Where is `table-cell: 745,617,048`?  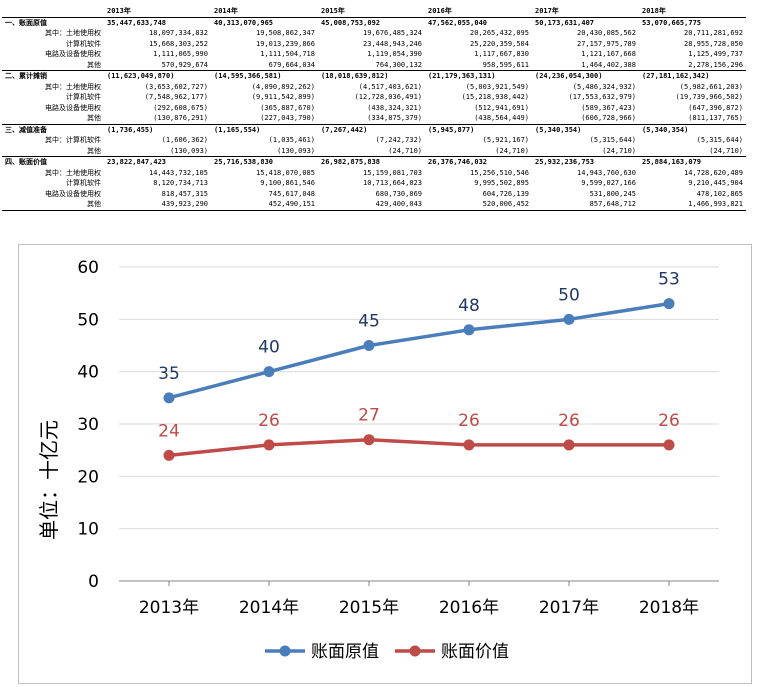
table-cell: 745,617,048 is located at coordinates (291, 193).